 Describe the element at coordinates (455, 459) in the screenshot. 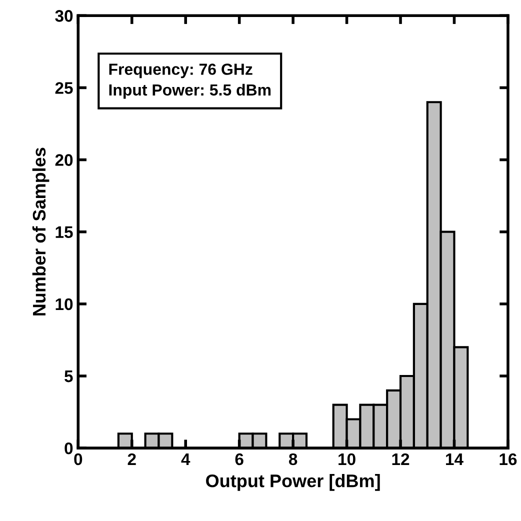

I see `x-tick-label: 14` at that location.